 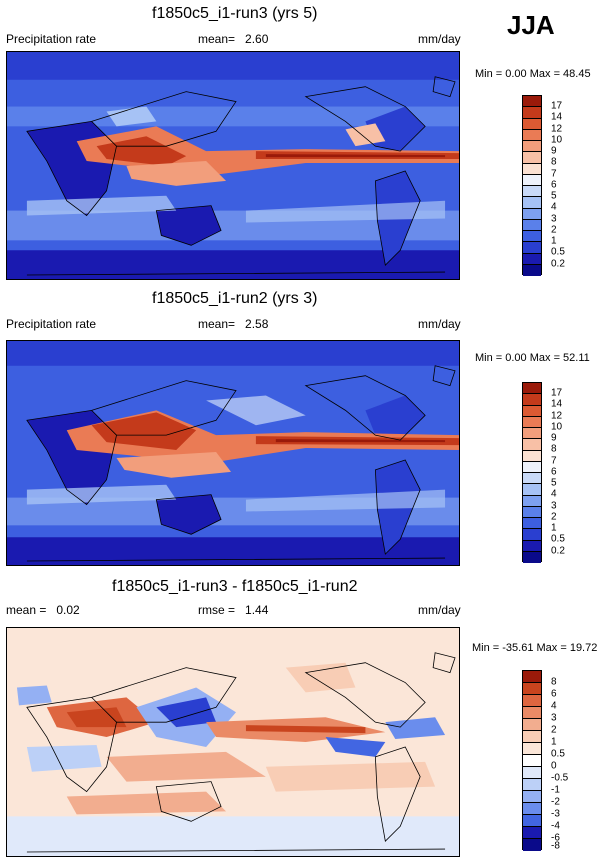 I want to click on panel1-colorbar, so click(x=532, y=185).